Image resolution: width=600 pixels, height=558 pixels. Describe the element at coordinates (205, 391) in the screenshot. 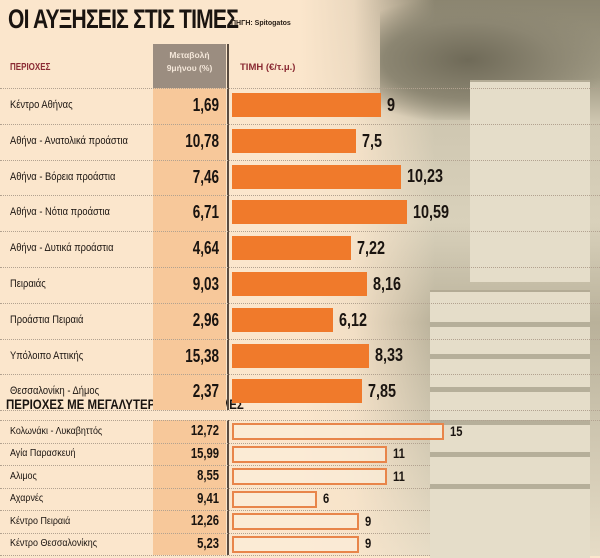

I see `change-pct-value: 2,37` at that location.